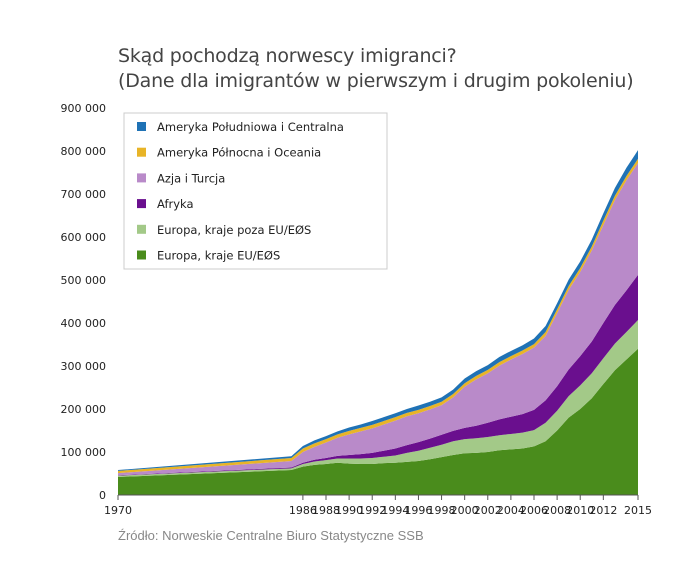  I want to click on y-tick-label: 0, so click(102, 495).